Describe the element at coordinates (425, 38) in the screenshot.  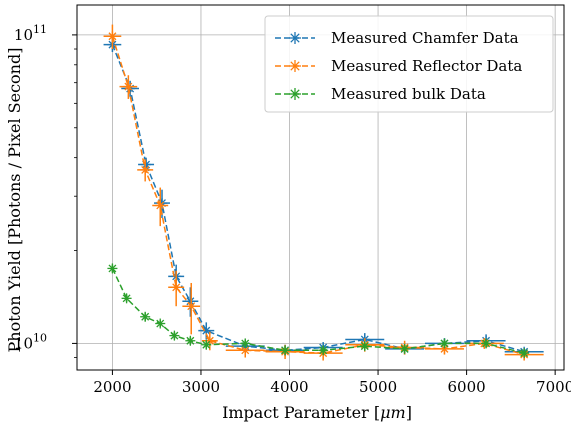
I see `legend-label: Measured Chamfer Data` at that location.